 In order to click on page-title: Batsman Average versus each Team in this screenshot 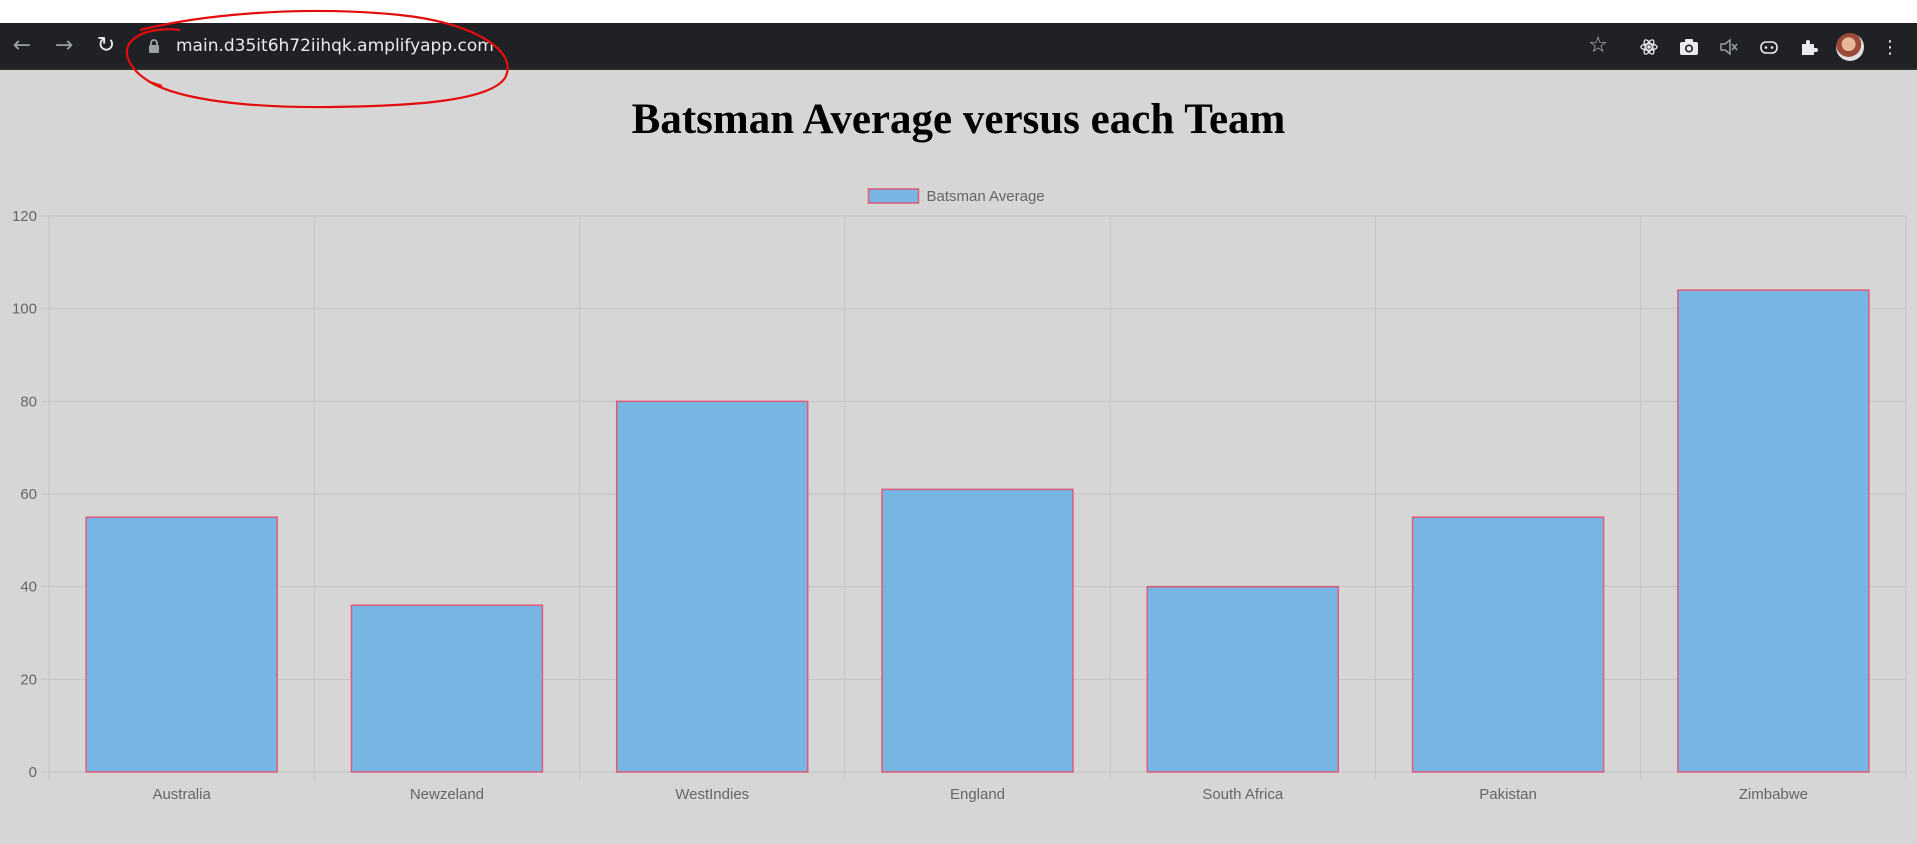, I will do `click(958, 119)`.